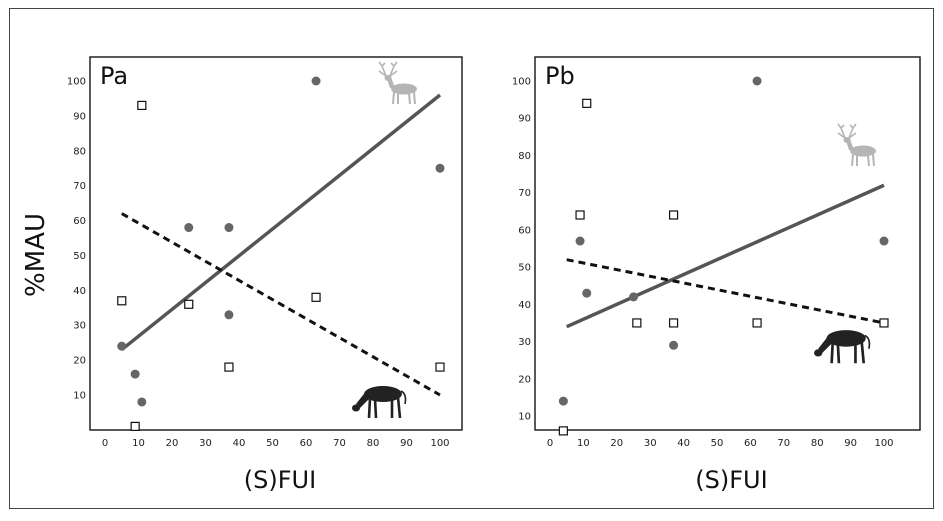 This screenshot has width=943, height=521. I want to click on trendlines-pb, so click(725, 256).